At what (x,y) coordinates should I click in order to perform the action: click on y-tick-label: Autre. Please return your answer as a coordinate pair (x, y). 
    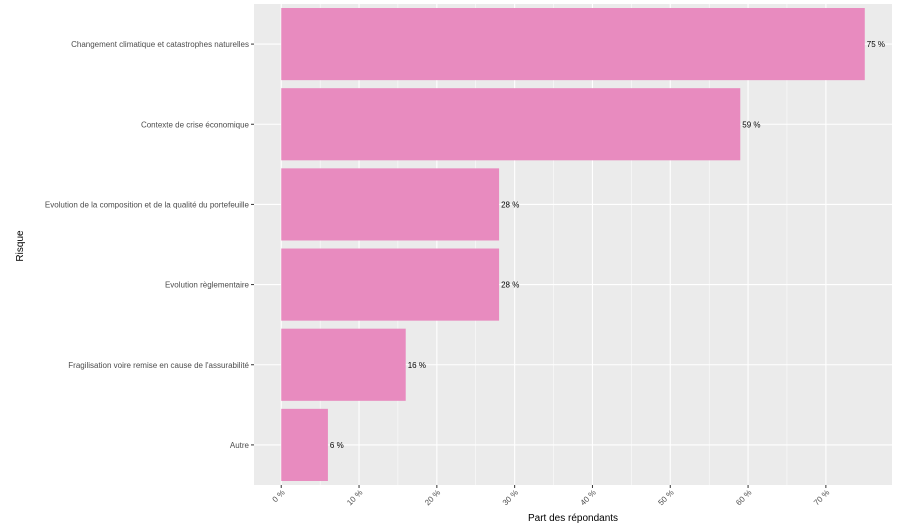
    Looking at the image, I should click on (240, 445).